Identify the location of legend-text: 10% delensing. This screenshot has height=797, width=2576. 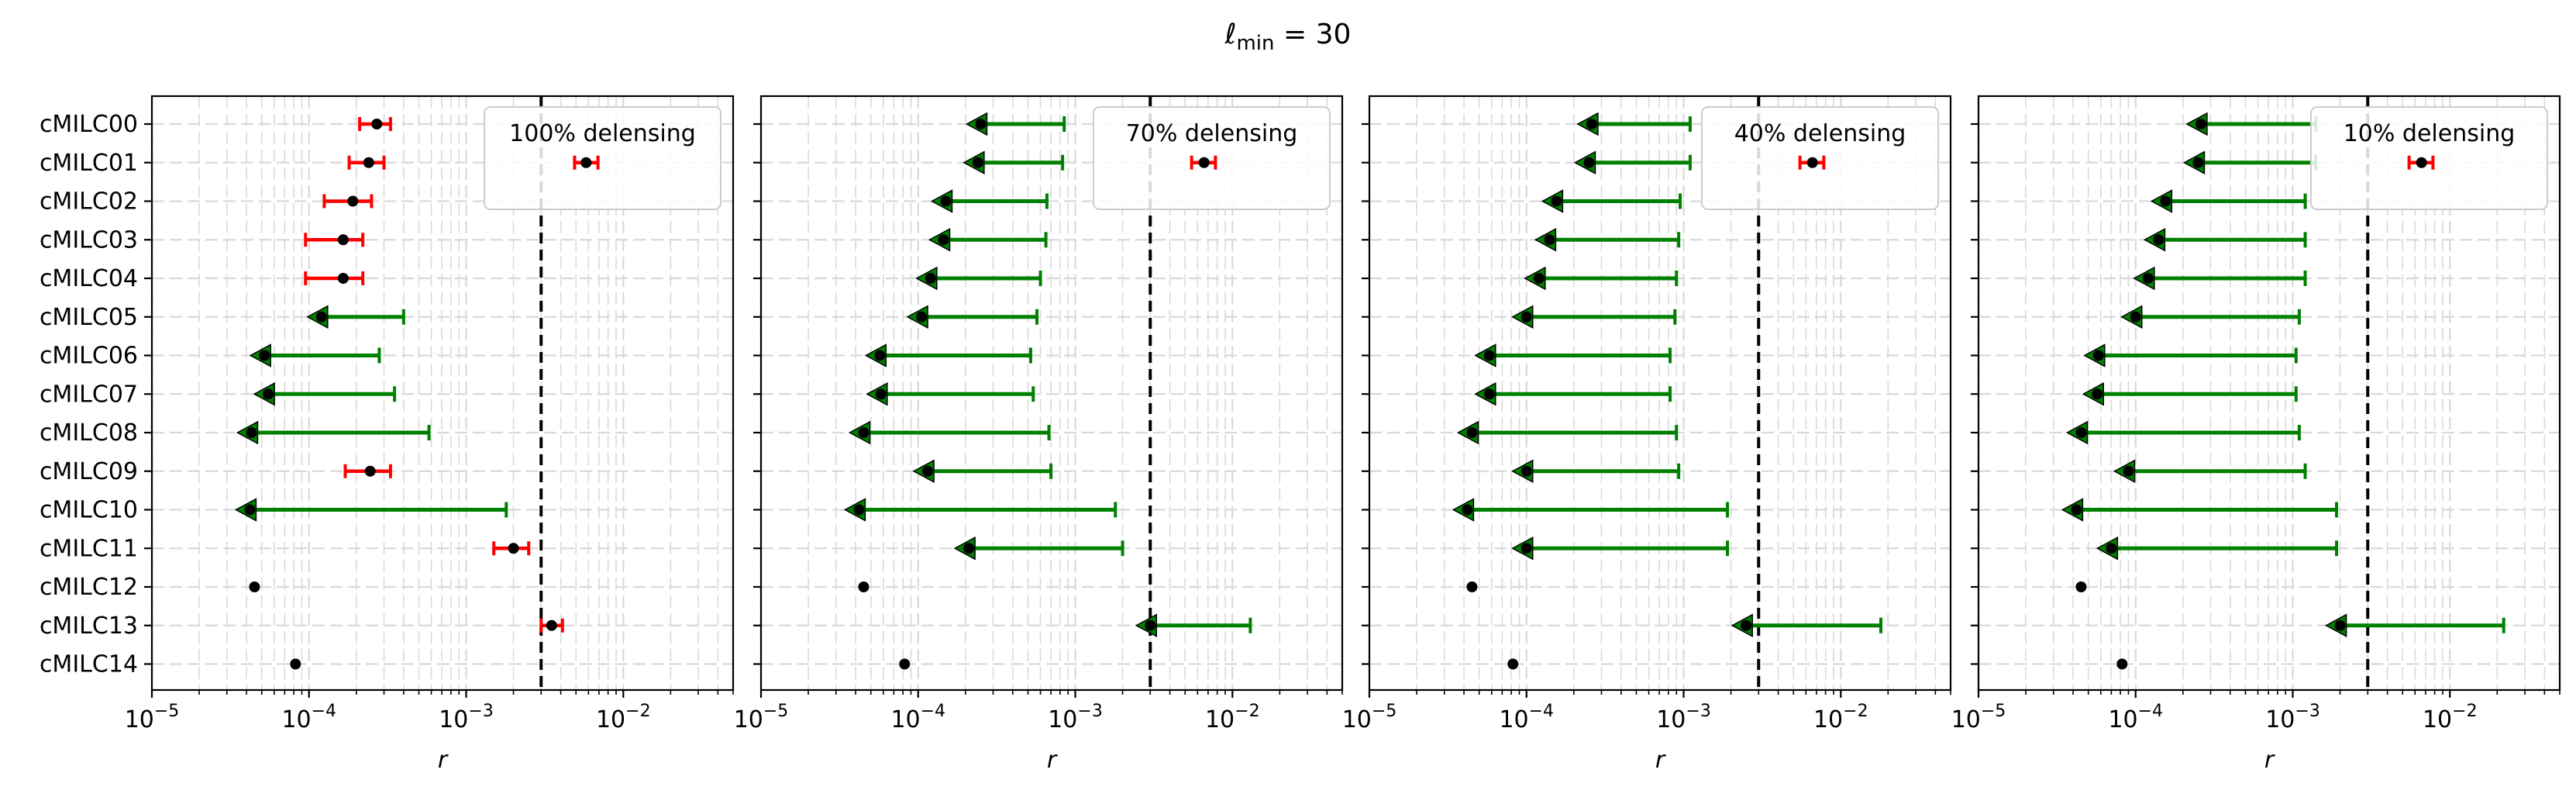
(2430, 133).